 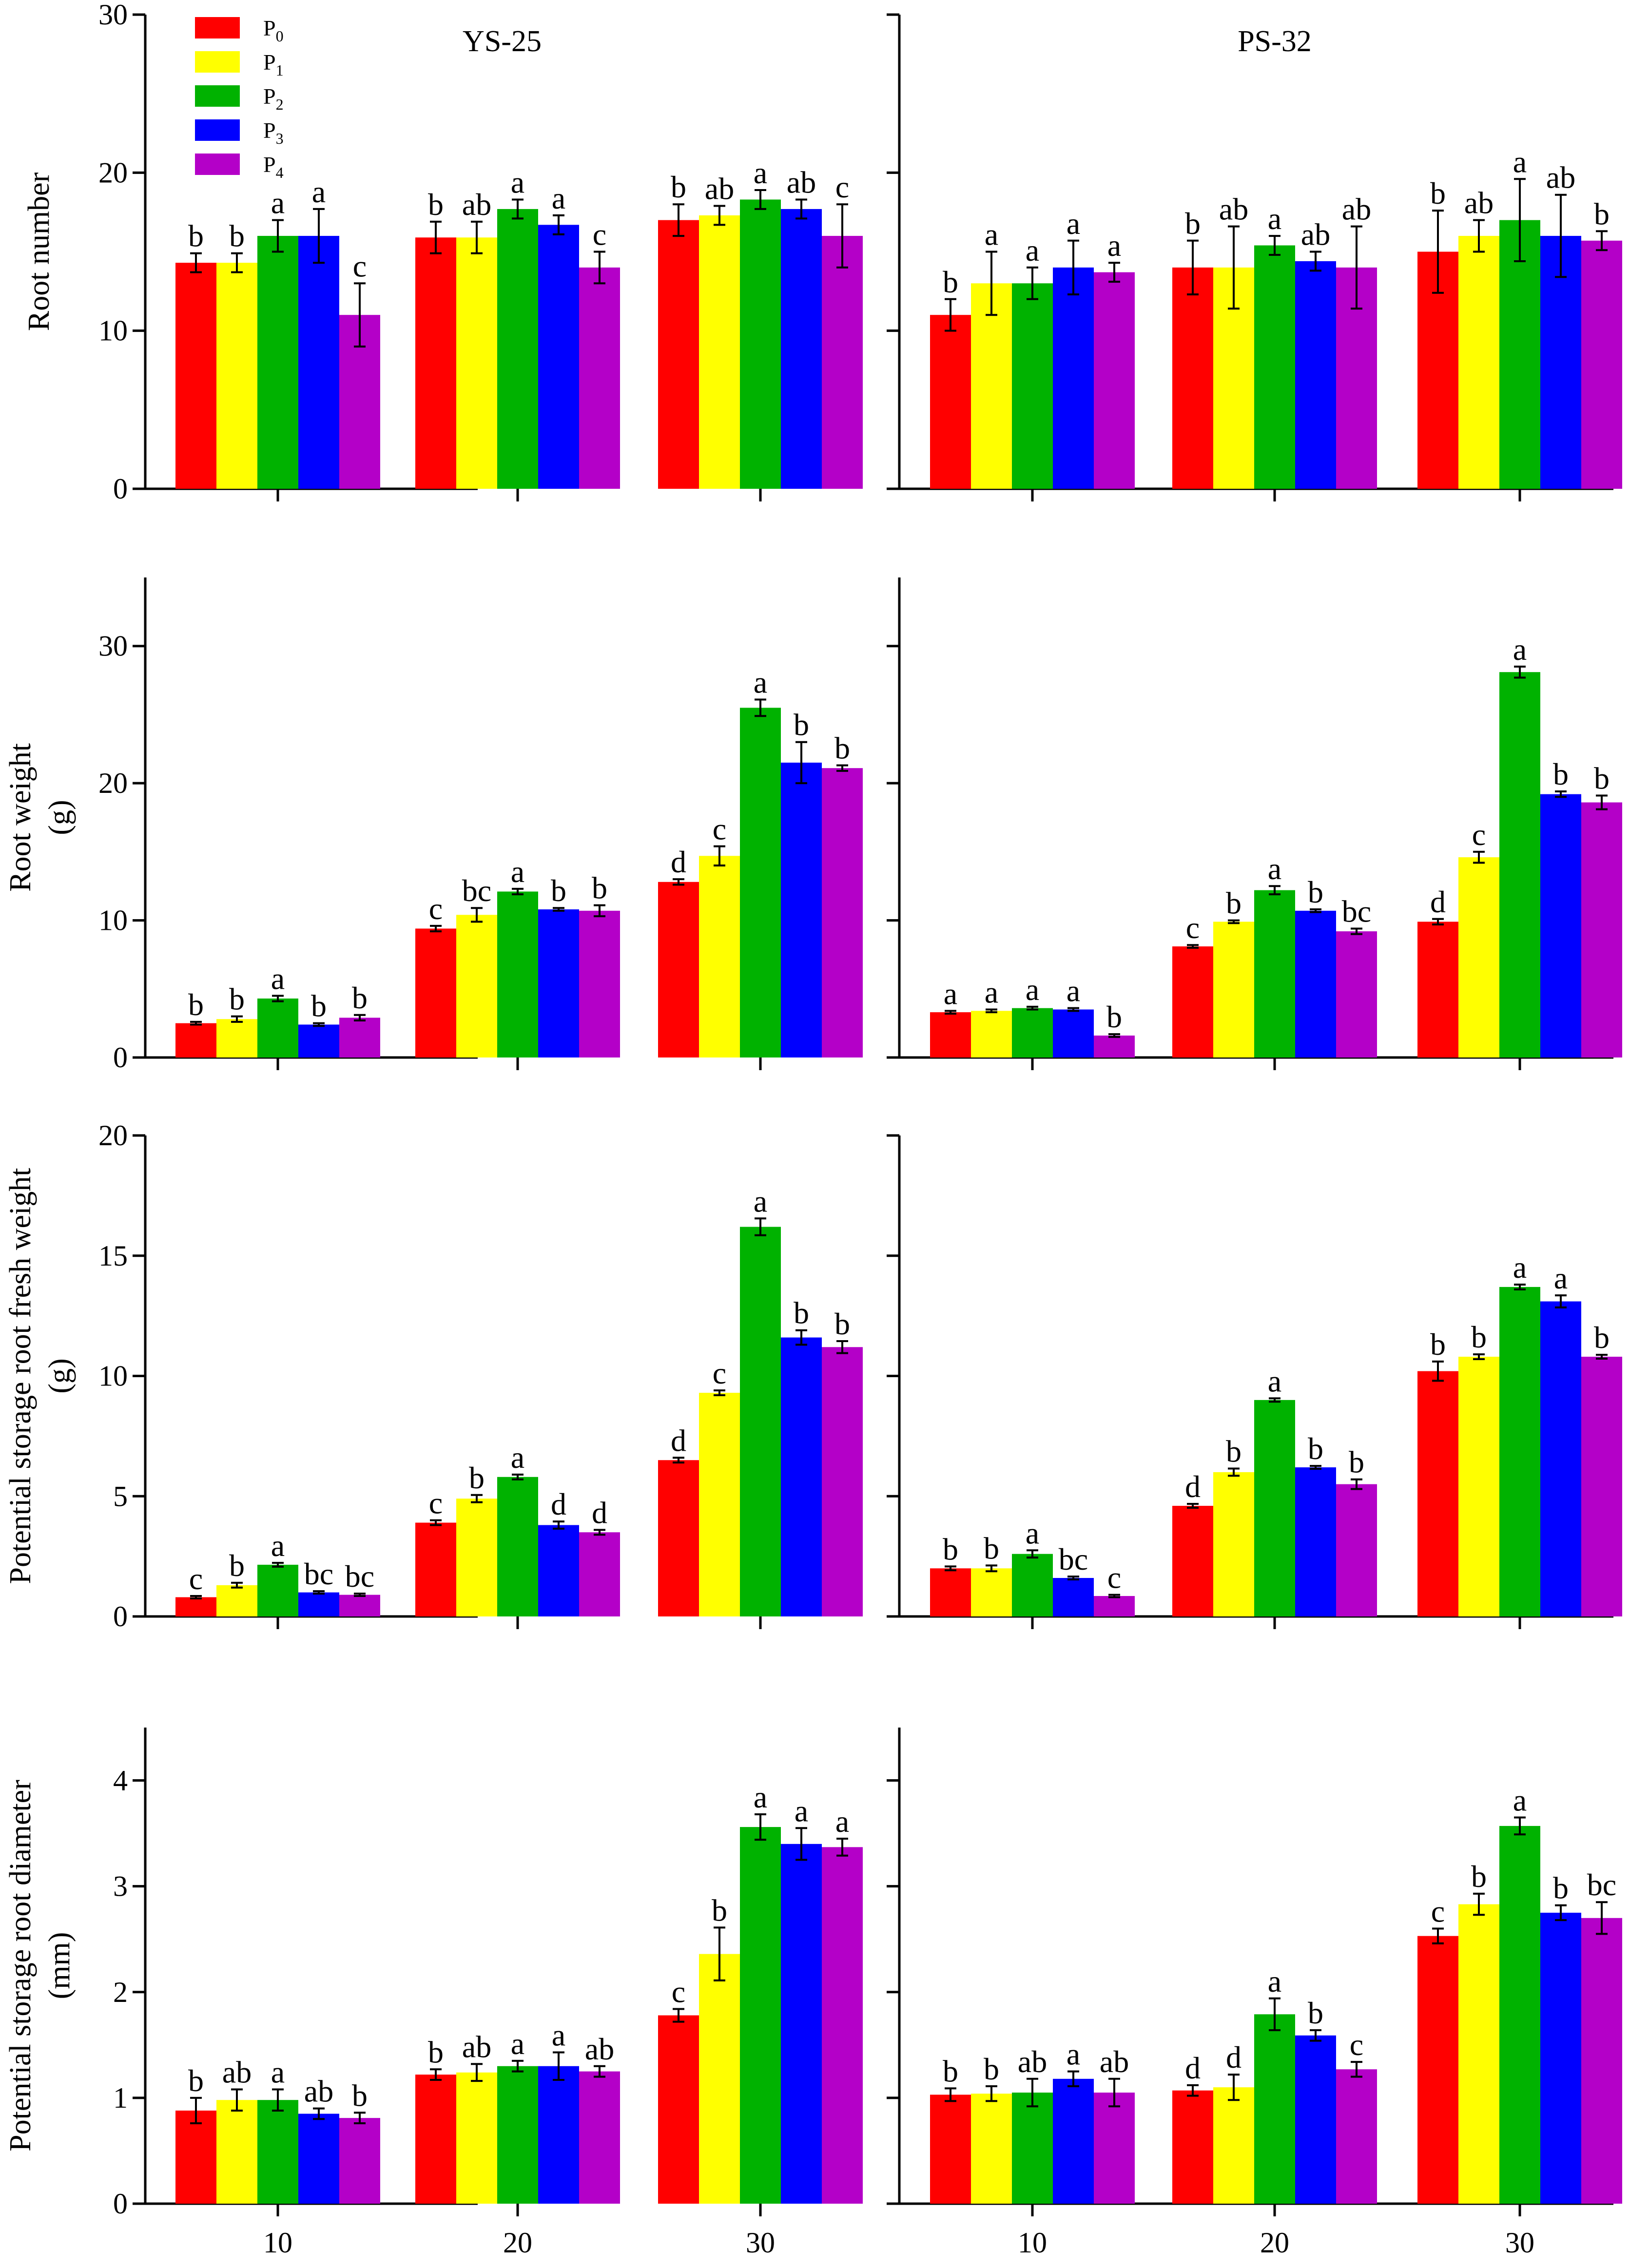 I want to click on x-tick-label: 10, so click(x=1032, y=2243).